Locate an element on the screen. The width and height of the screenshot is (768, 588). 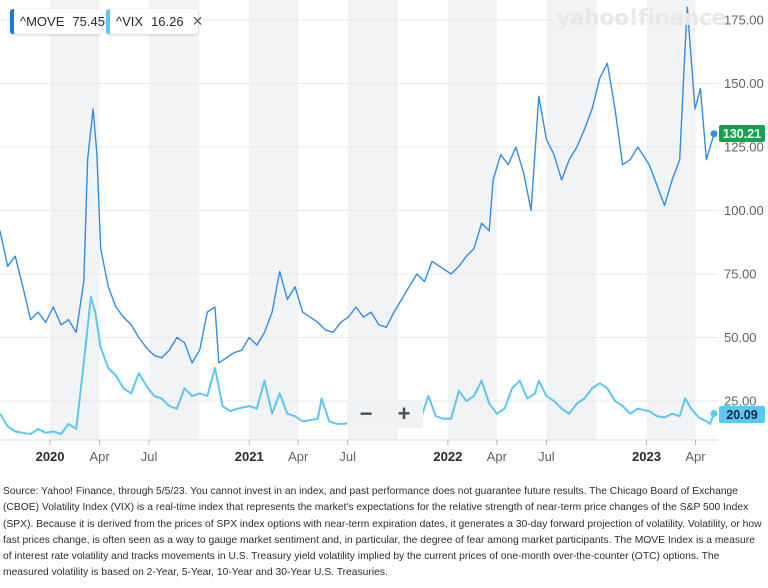
y-tick-label: 175.00 is located at coordinates (744, 20).